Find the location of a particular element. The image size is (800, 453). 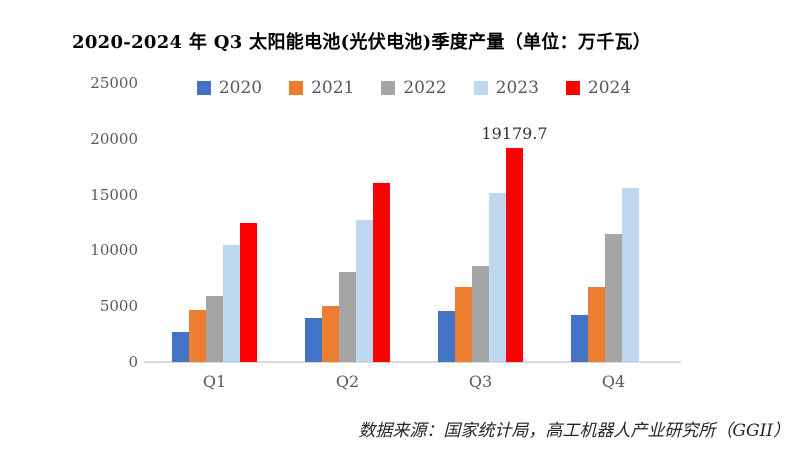

x-tick-label-Q1: Q1 is located at coordinates (214, 381).